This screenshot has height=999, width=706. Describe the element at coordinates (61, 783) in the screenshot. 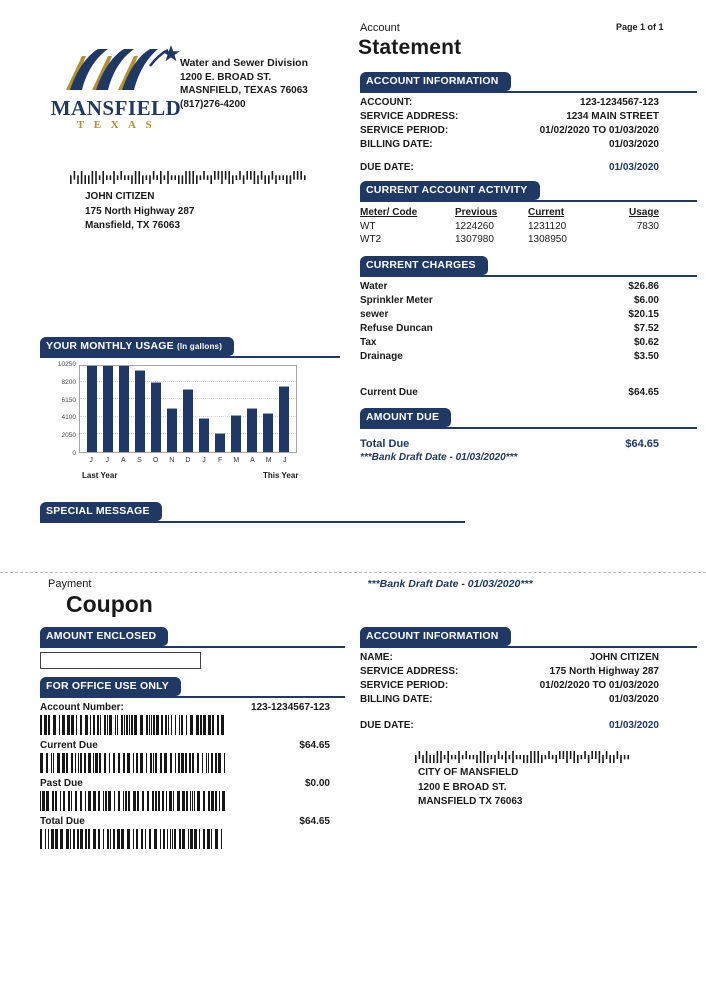

I see `office-row-label: Past Due` at that location.